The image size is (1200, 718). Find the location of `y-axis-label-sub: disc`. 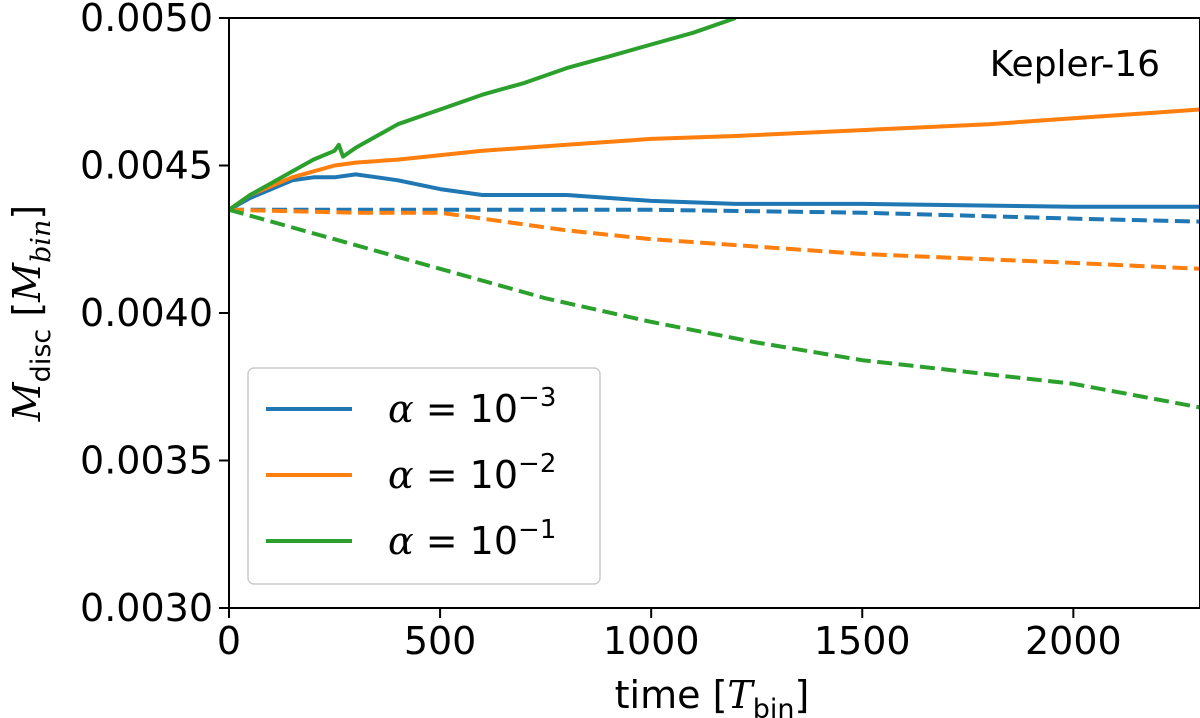

y-axis-label-sub: disc is located at coordinates (41, 356).